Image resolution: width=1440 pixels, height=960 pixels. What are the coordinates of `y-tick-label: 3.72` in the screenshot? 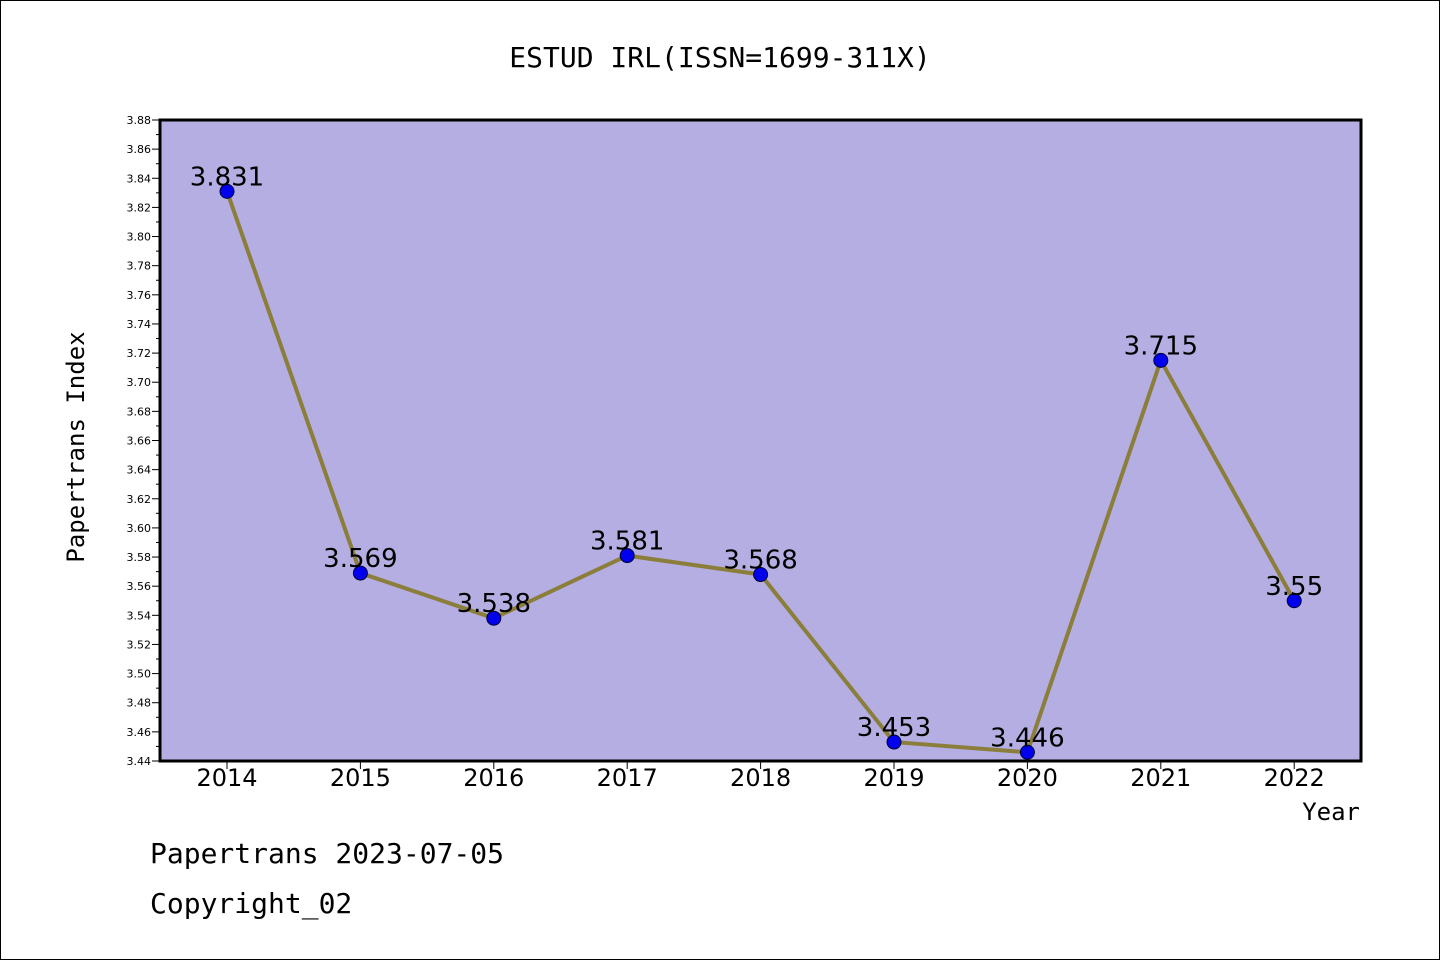 It's located at (139, 353).